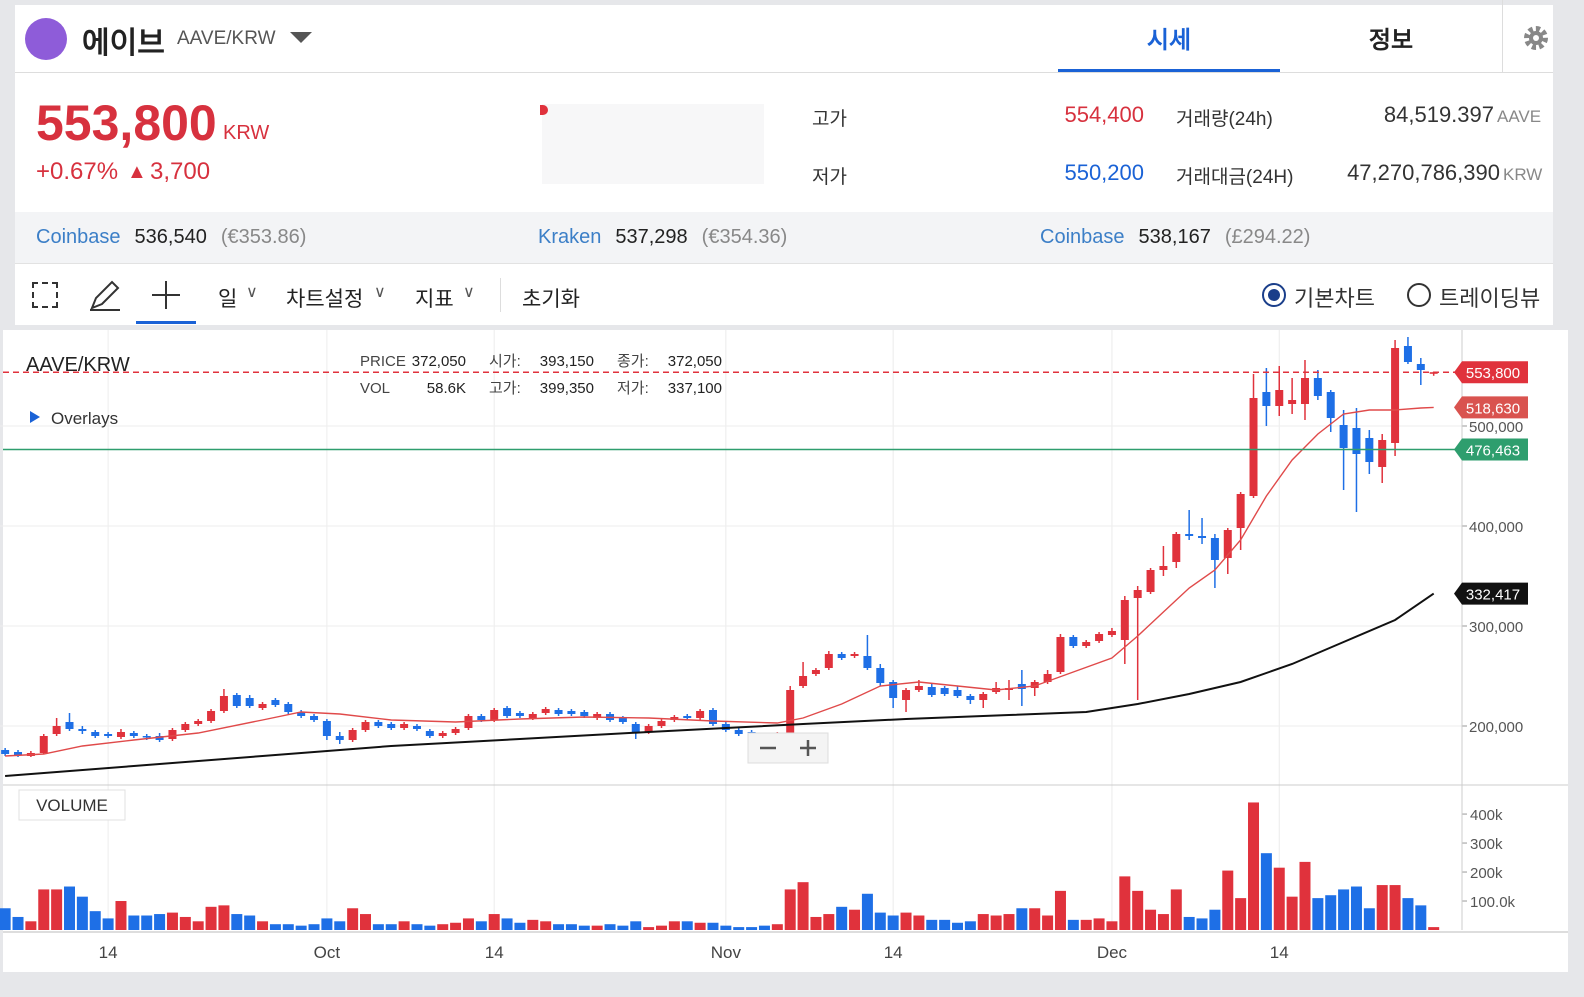 This screenshot has height=997, width=1584. I want to click on dropdown, so click(301, 37).